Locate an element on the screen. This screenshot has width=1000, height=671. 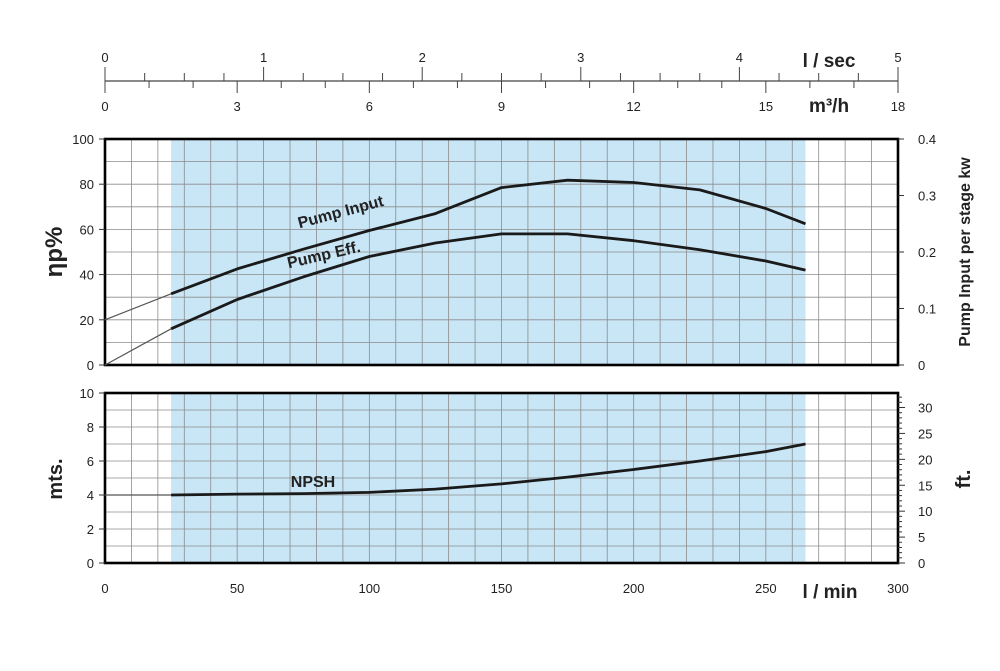
lsec-tick-label: 4 is located at coordinates (739, 57).